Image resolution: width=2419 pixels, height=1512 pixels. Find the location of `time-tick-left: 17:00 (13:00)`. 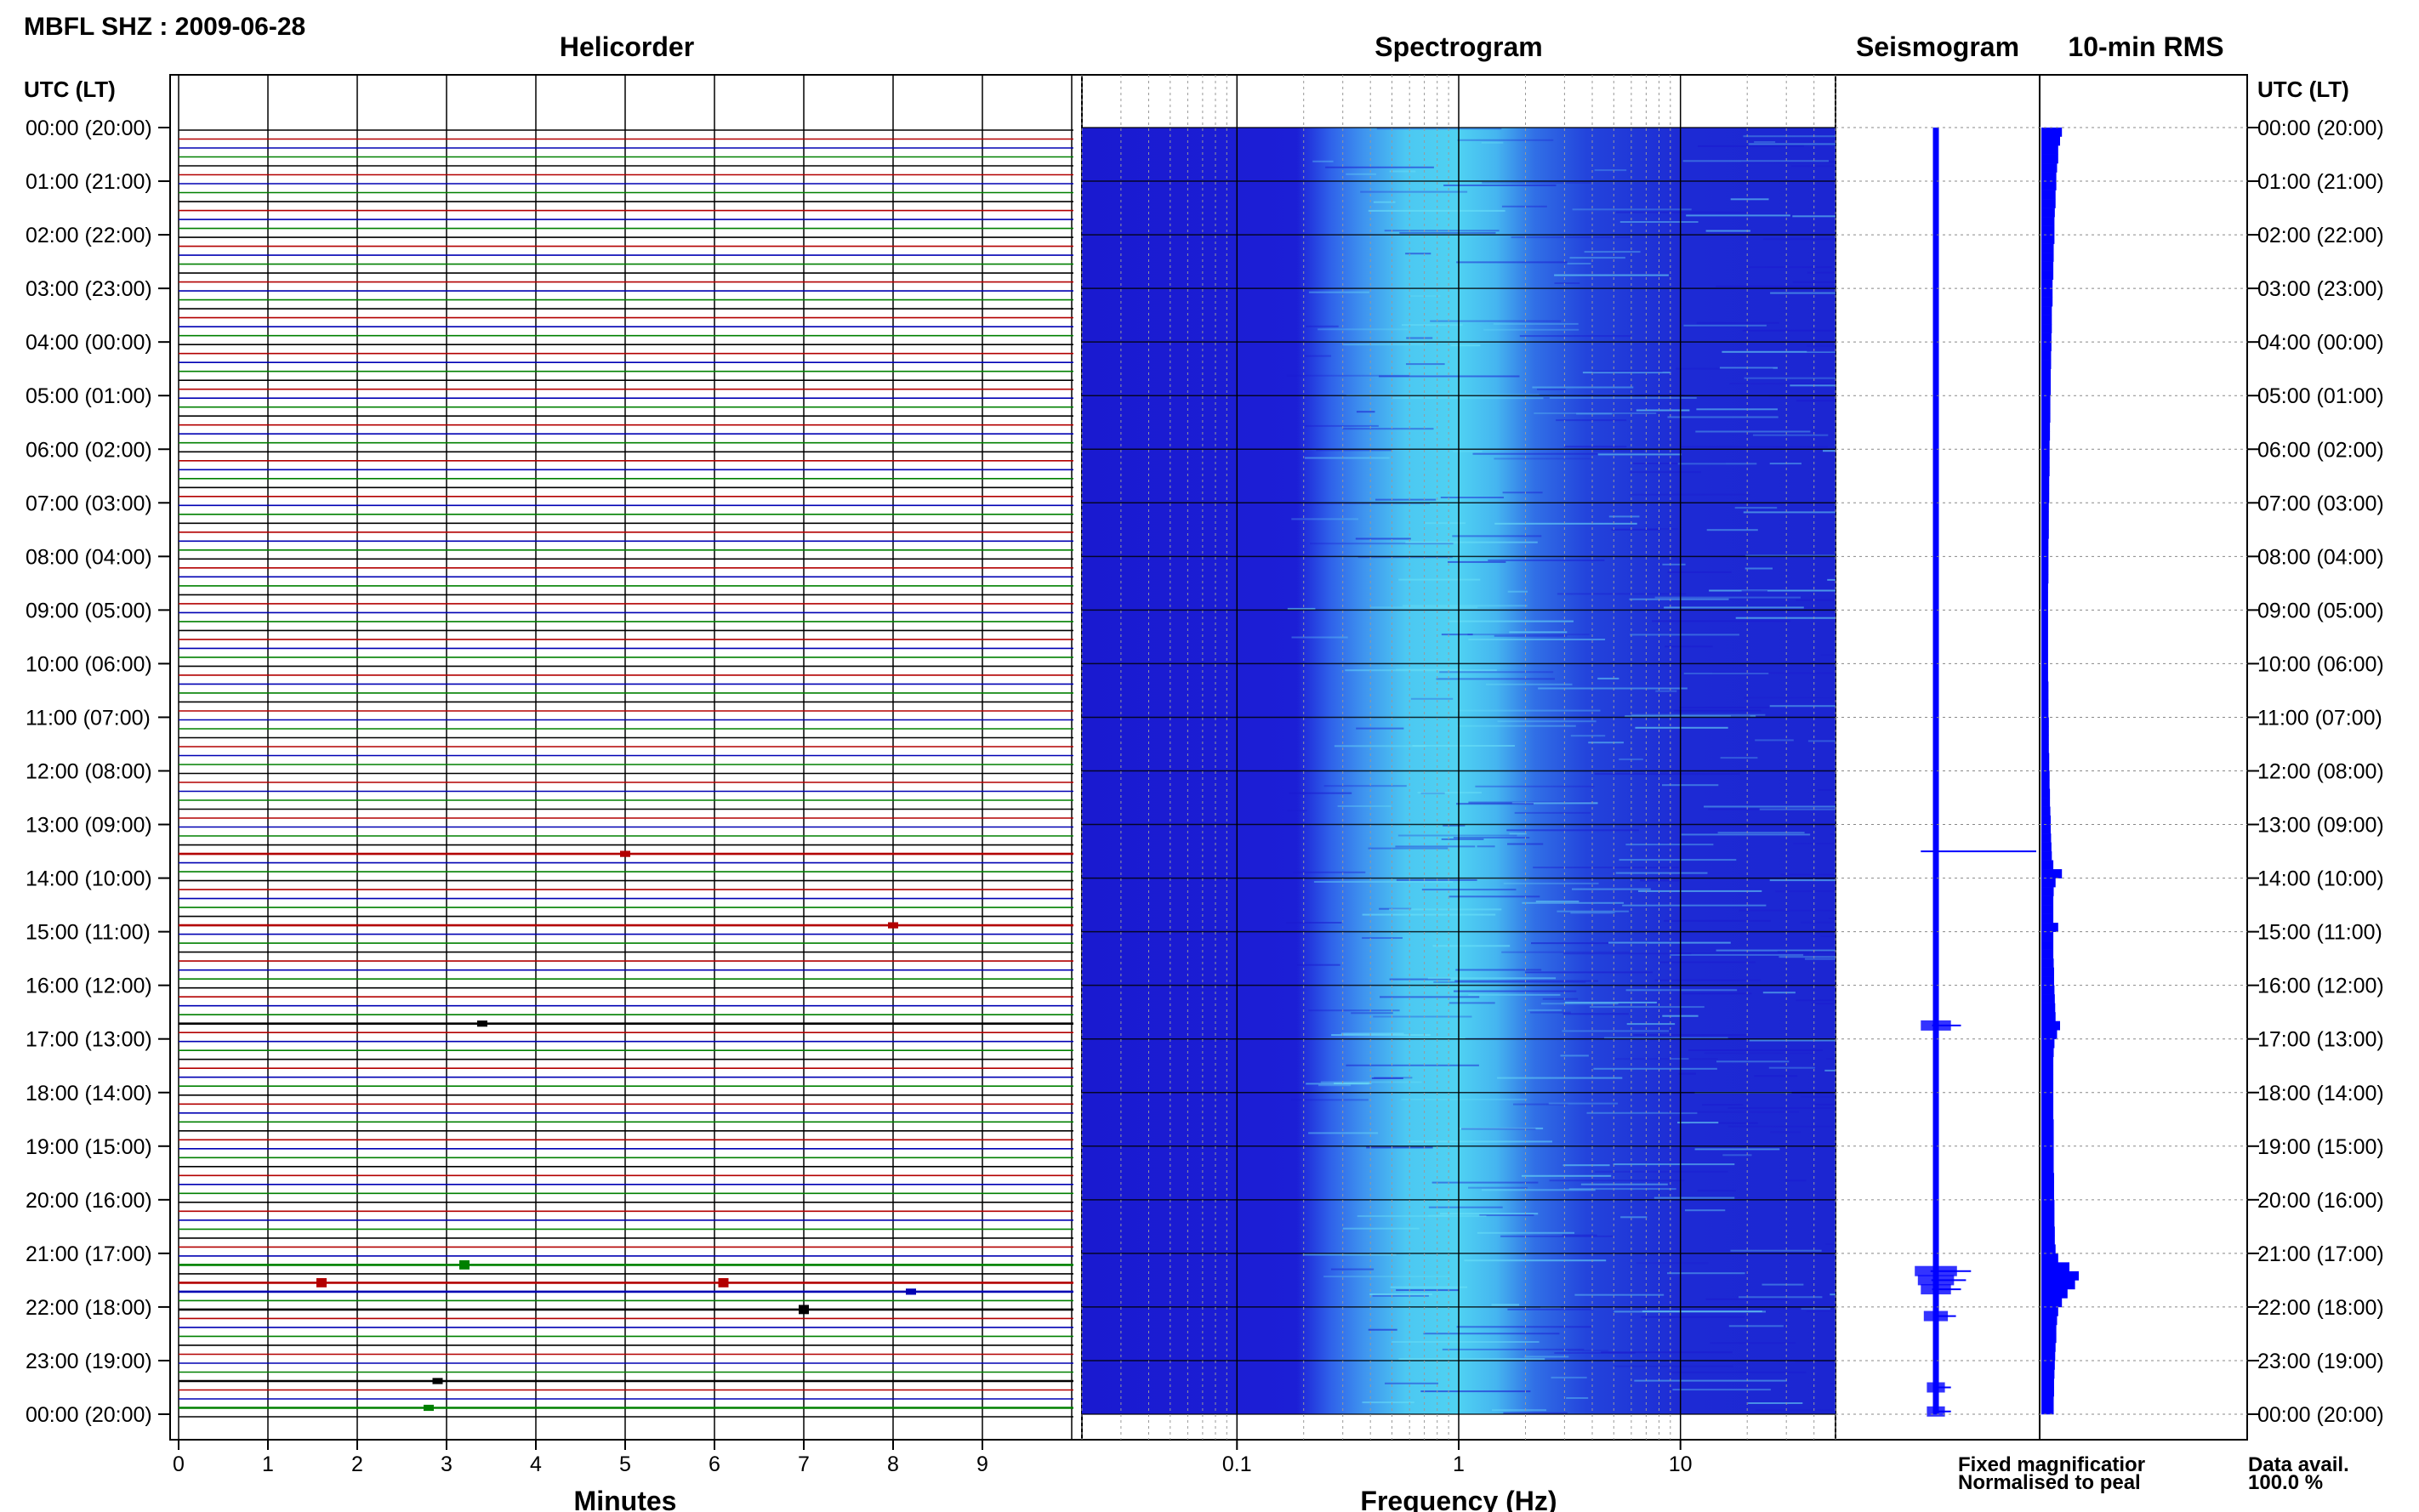

time-tick-left: 17:00 (13:00) is located at coordinates (89, 1040).